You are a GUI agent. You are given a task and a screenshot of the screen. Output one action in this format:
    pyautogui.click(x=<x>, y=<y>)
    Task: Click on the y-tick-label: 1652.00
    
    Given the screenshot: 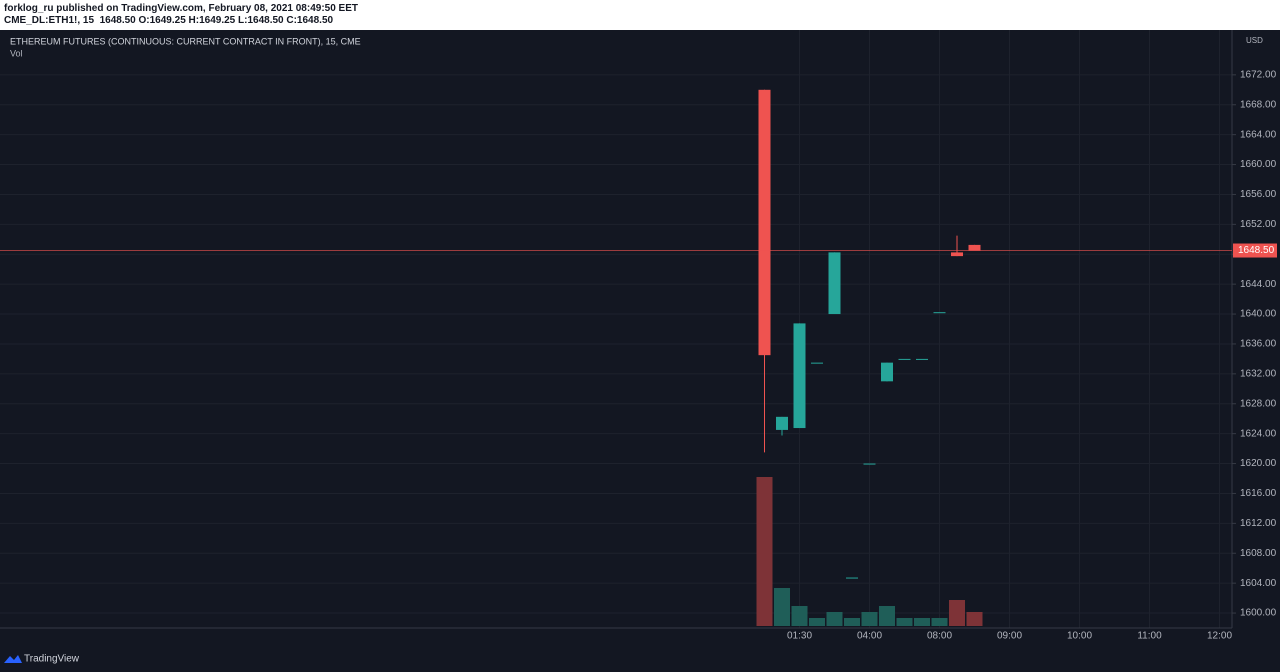 What is the action you would take?
    pyautogui.click(x=1258, y=224)
    